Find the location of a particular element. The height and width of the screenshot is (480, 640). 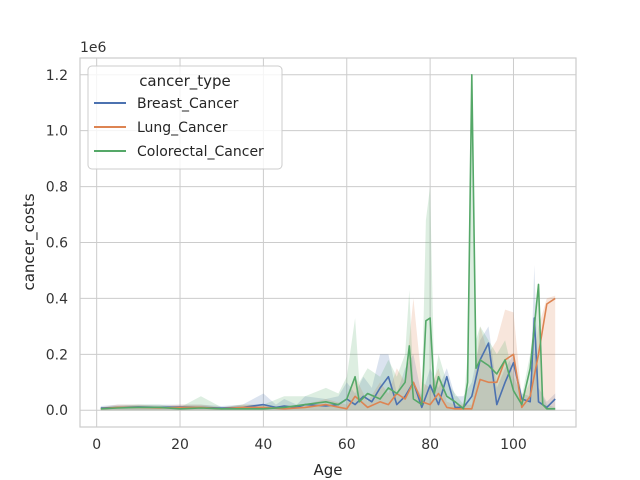

x-tick-label: 40 is located at coordinates (263, 445).